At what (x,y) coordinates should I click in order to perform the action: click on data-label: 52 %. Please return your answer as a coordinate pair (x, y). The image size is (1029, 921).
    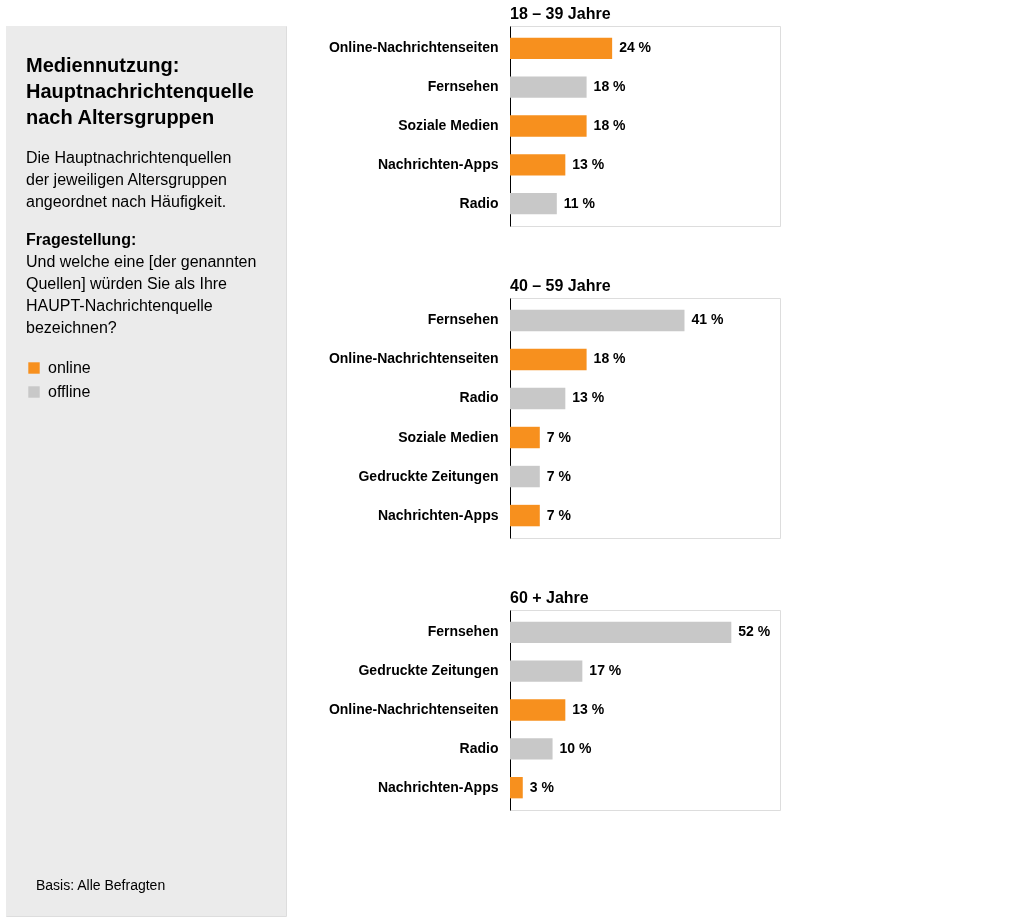
    Looking at the image, I should click on (754, 631).